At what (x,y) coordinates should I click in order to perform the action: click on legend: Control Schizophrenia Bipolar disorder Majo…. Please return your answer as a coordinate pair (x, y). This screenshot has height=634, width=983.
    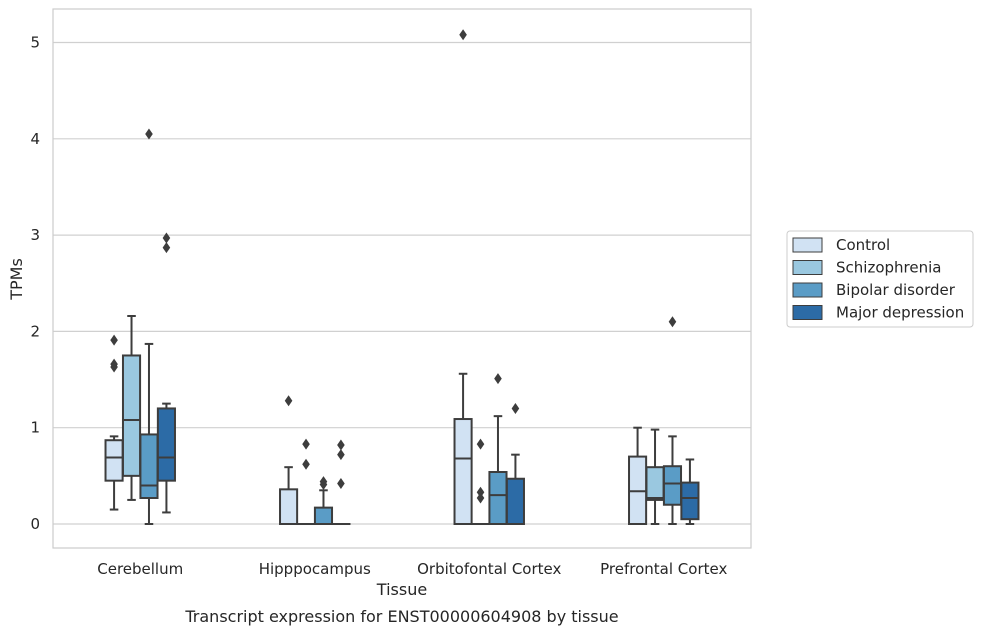
    Looking at the image, I should click on (880, 279).